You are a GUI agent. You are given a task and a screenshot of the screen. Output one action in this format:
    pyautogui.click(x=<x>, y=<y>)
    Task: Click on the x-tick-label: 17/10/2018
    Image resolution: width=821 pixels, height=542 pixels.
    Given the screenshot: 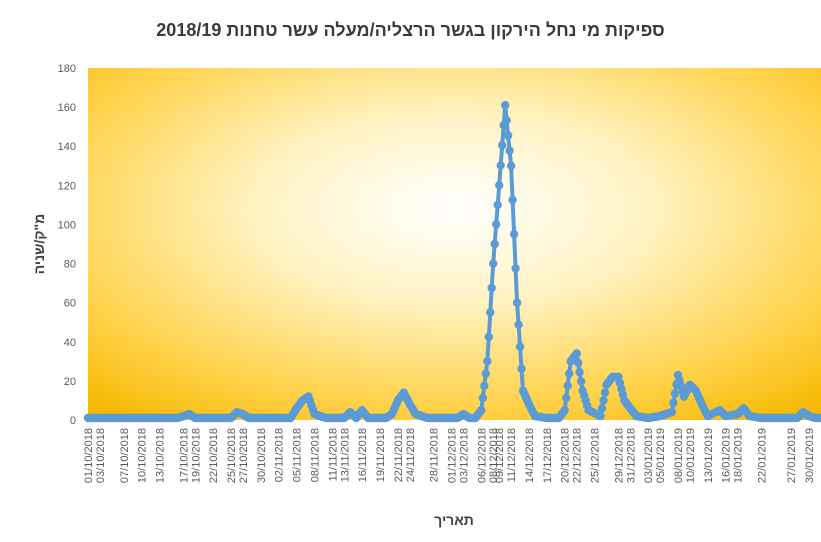 What is the action you would take?
    pyautogui.click(x=184, y=455)
    